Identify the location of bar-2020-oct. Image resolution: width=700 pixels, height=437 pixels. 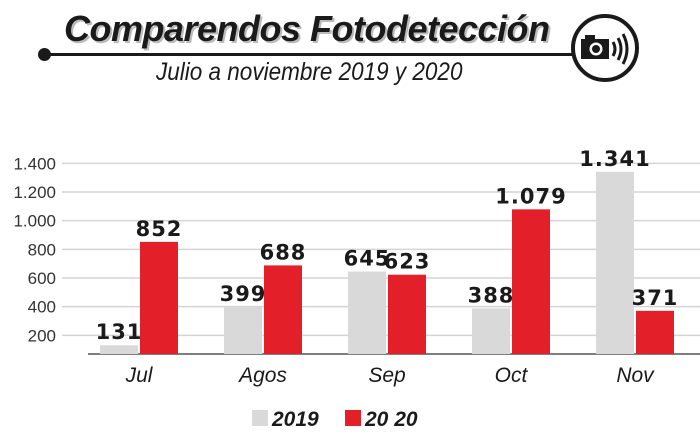
(531, 281).